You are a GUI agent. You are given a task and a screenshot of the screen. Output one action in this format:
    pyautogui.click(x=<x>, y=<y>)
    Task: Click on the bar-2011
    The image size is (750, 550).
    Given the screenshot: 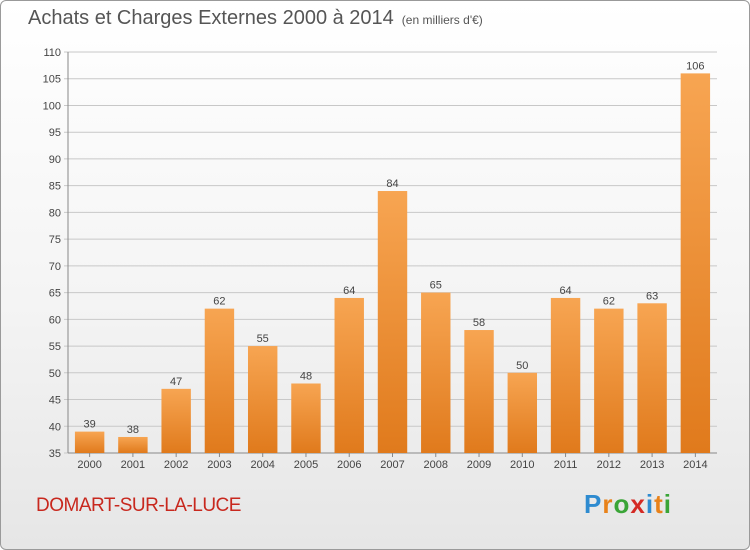 What is the action you would take?
    pyautogui.click(x=565, y=375)
    